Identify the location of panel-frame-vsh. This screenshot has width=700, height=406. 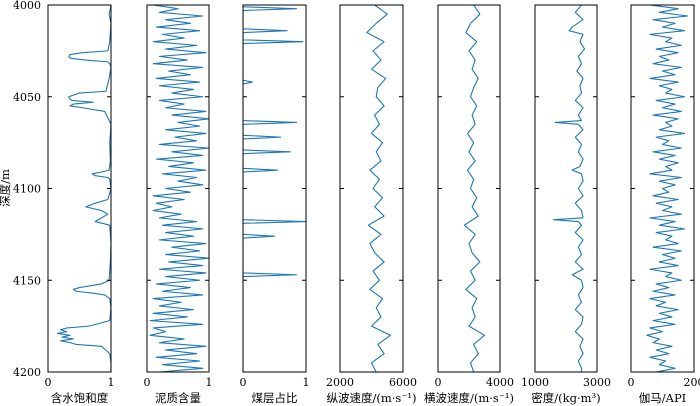
(178, 188).